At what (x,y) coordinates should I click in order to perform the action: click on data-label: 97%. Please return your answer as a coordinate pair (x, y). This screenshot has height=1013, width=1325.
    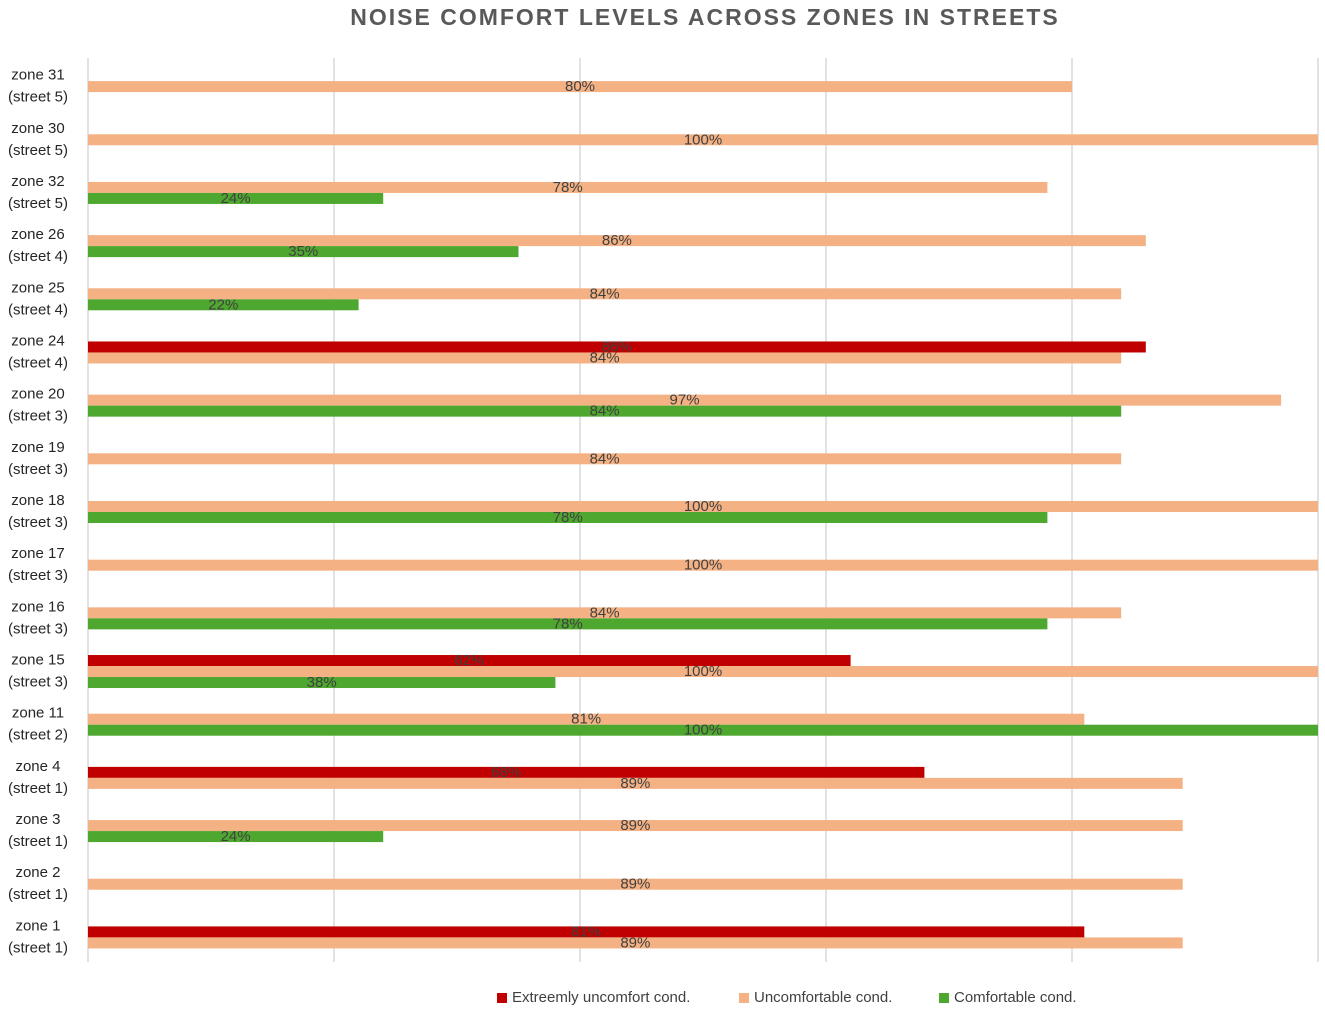
    Looking at the image, I should click on (685, 400).